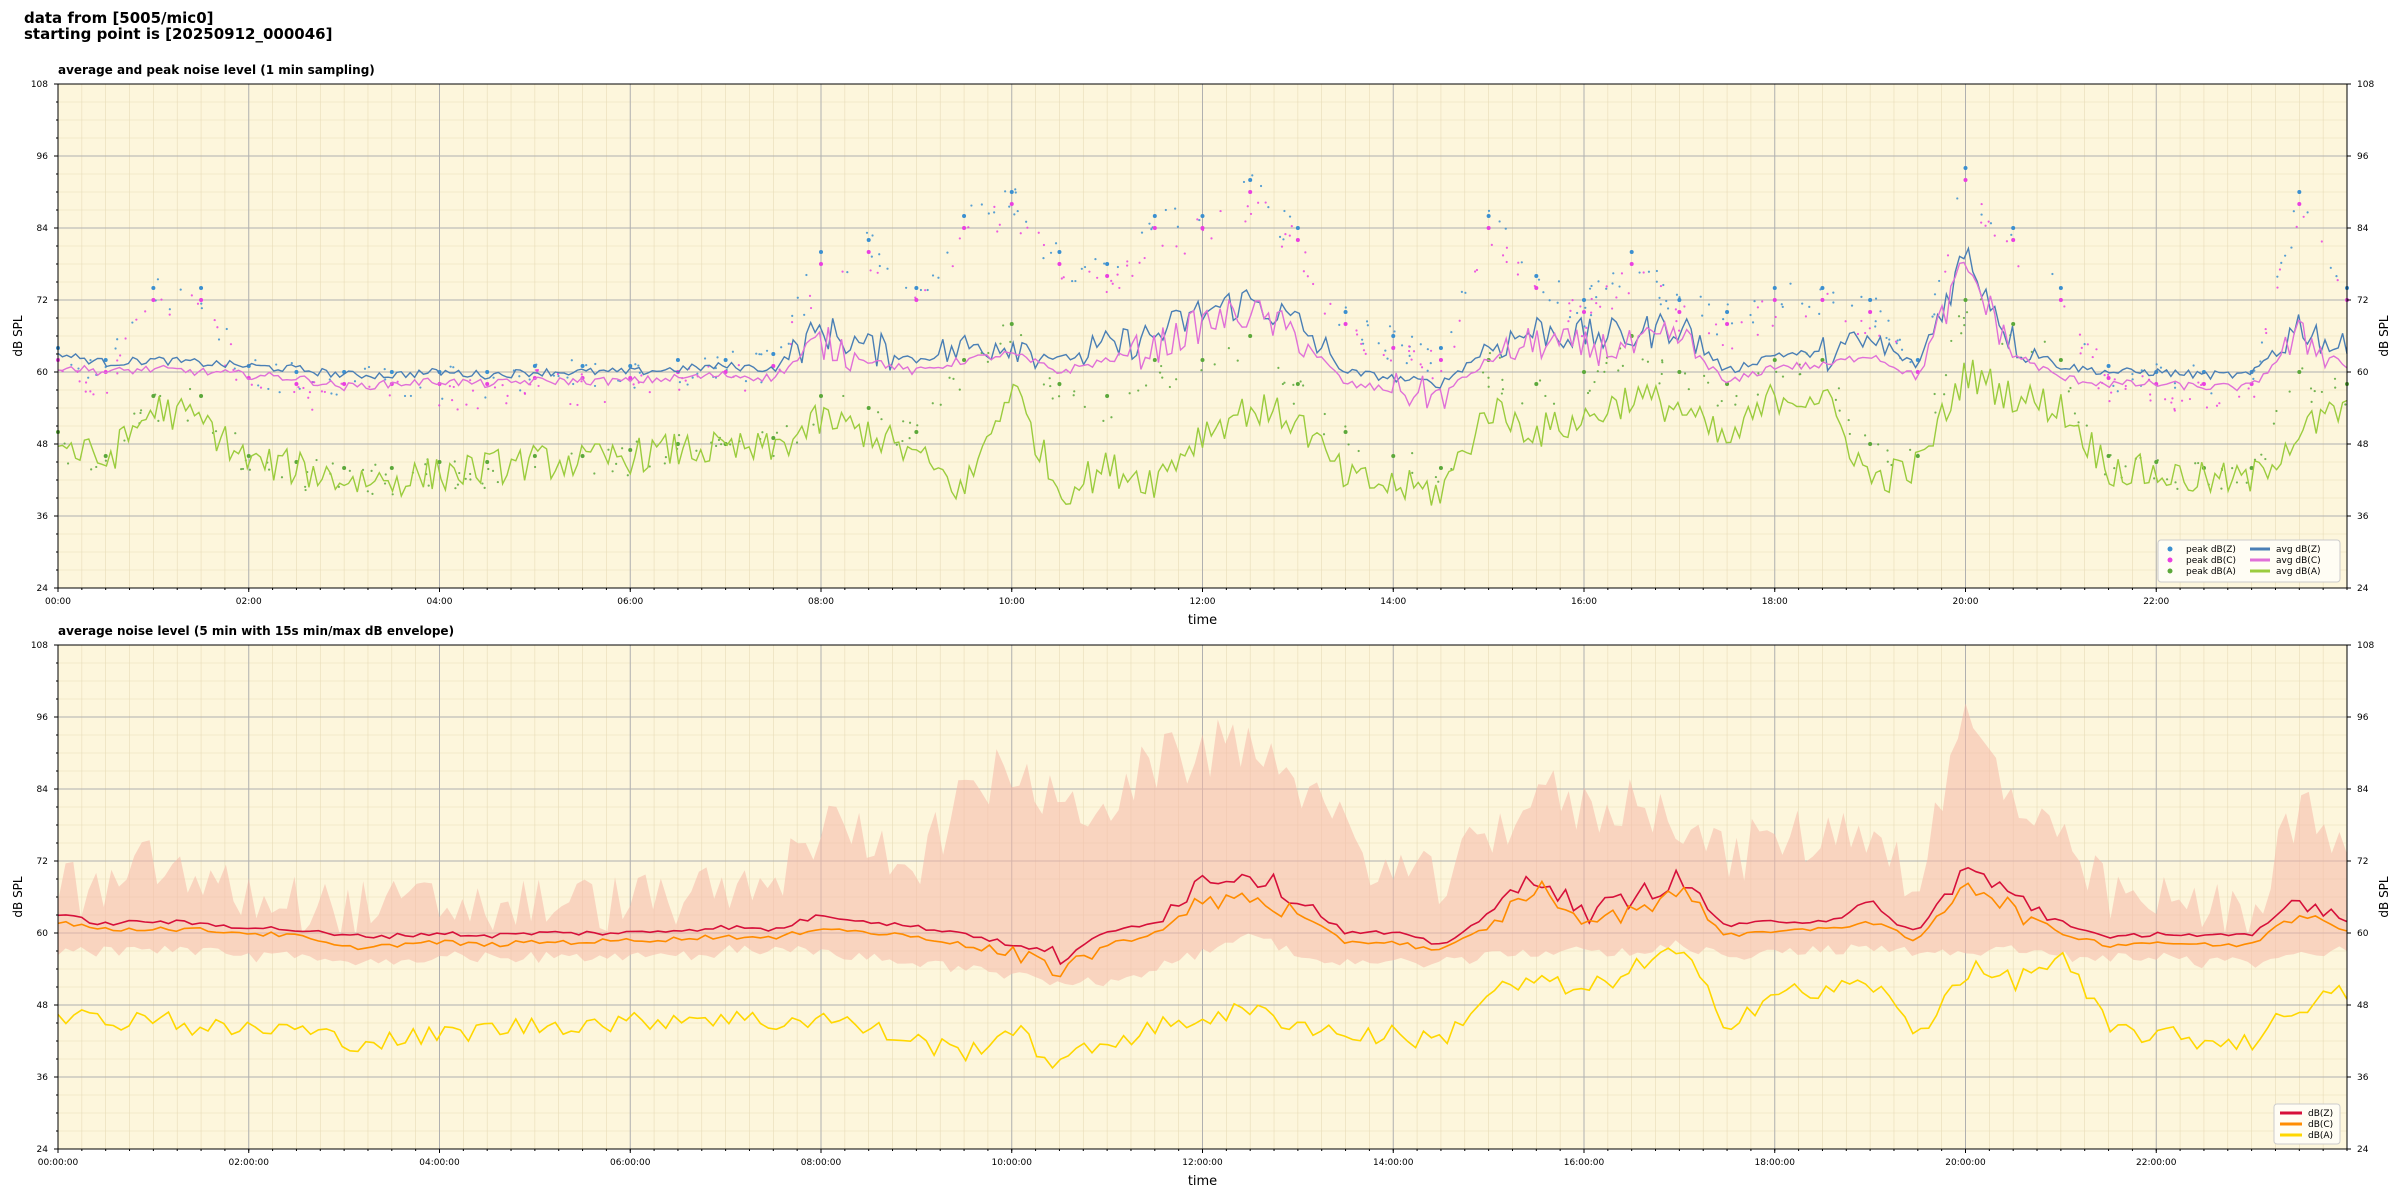 The image size is (2400, 1200). I want to click on x-tick-label: 04:00:00, so click(439, 1163).